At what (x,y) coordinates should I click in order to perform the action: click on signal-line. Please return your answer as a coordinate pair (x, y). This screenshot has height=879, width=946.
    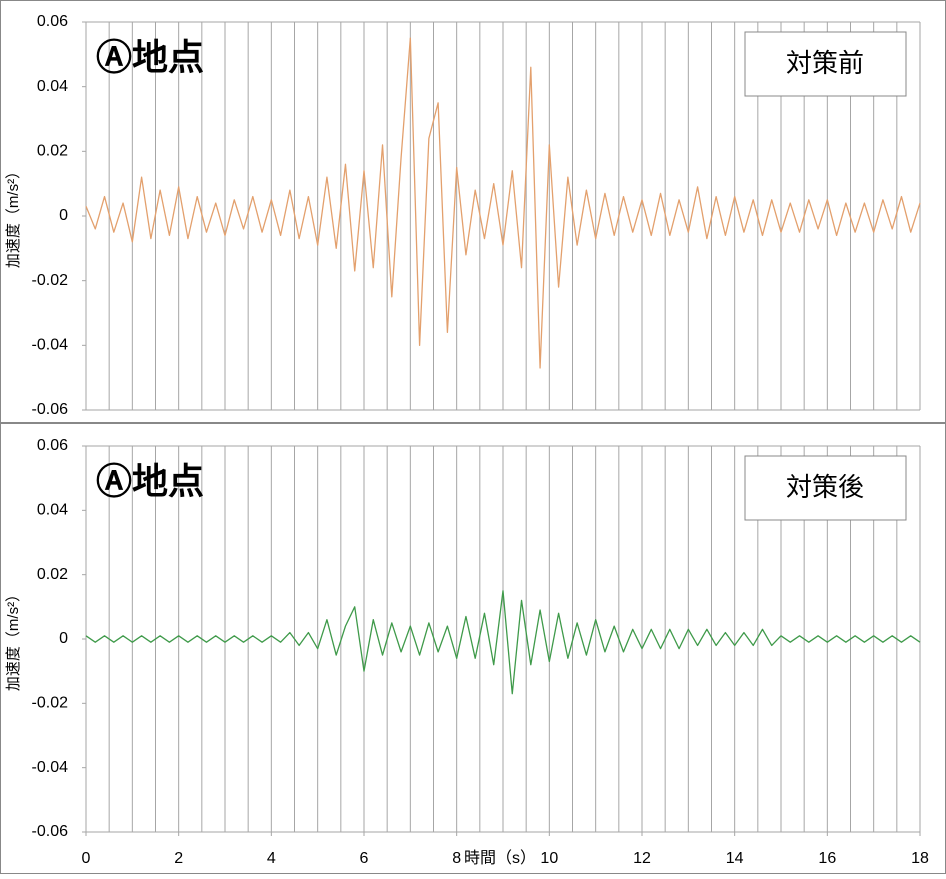
    Looking at the image, I should click on (503, 642).